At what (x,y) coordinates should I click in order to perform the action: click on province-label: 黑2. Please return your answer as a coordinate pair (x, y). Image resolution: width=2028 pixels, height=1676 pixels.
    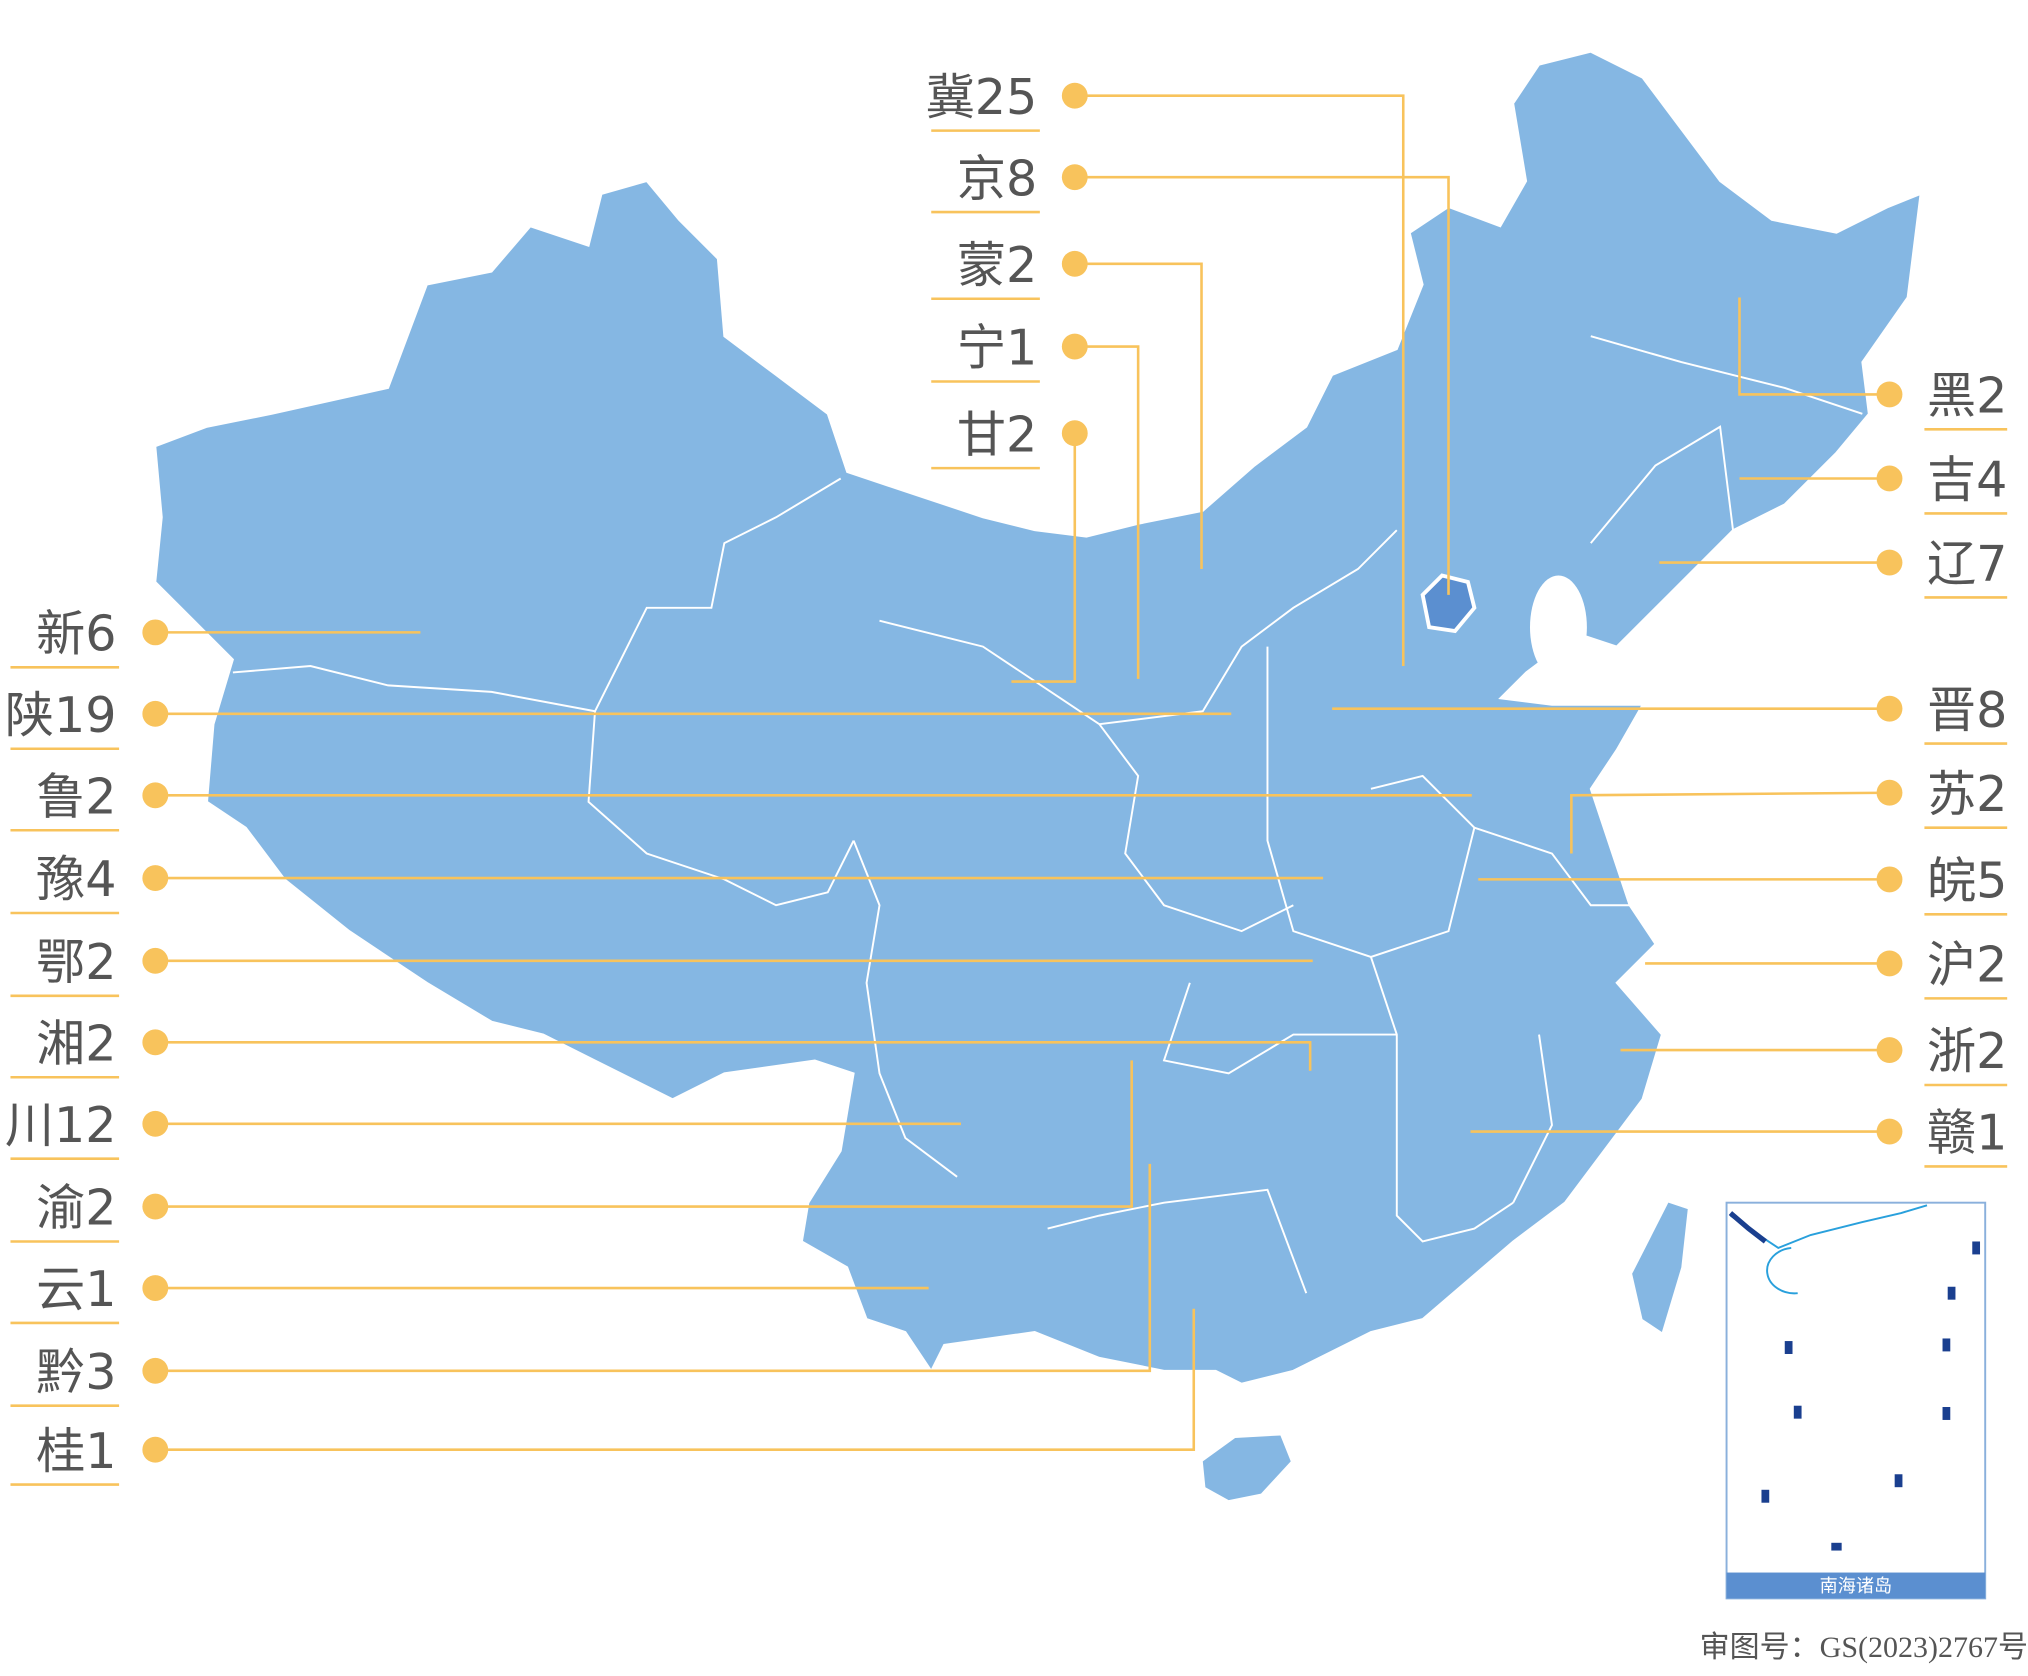
    Looking at the image, I should click on (1967, 396).